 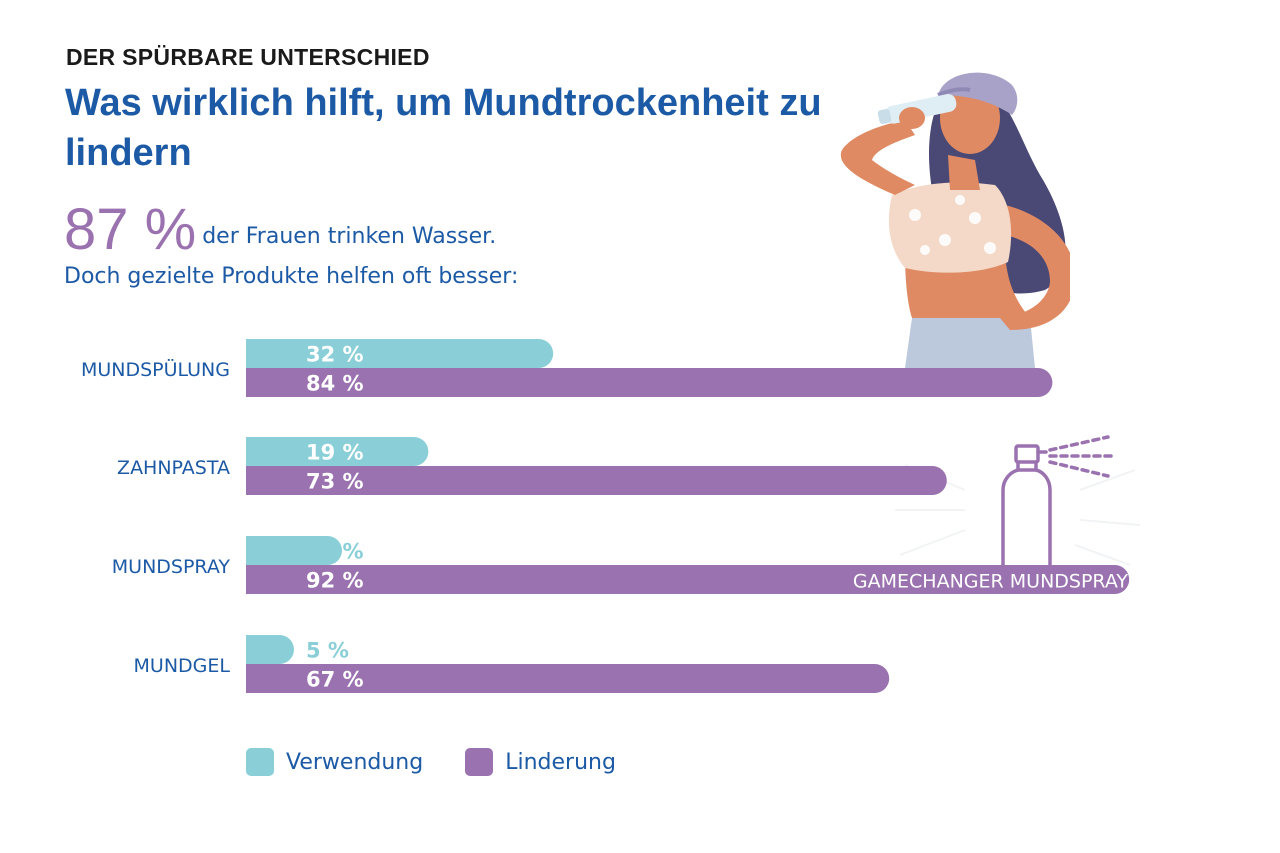 What do you see at coordinates (130, 229) in the screenshot?
I see `stat-value: 87 %` at bounding box center [130, 229].